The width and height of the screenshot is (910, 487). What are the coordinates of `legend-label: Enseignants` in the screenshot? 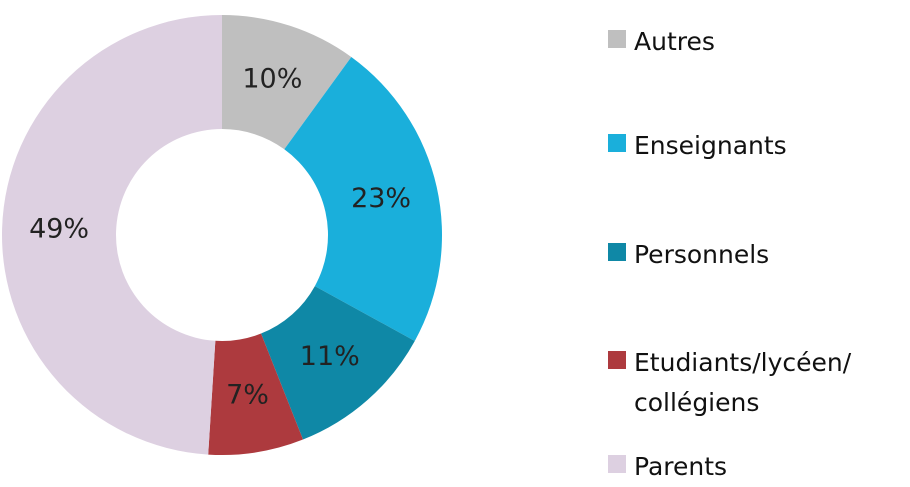 It's located at (710, 145).